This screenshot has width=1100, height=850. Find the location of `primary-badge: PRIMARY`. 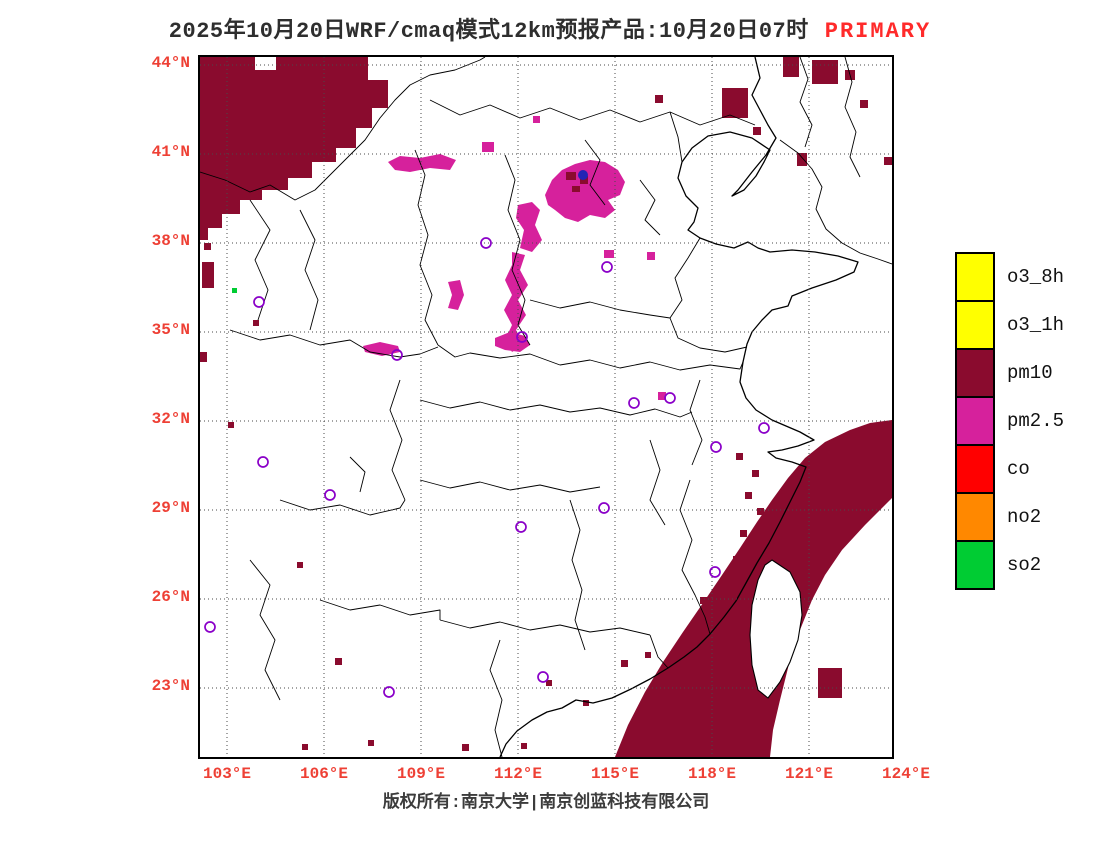

primary-badge: PRIMARY is located at coordinates (878, 31).